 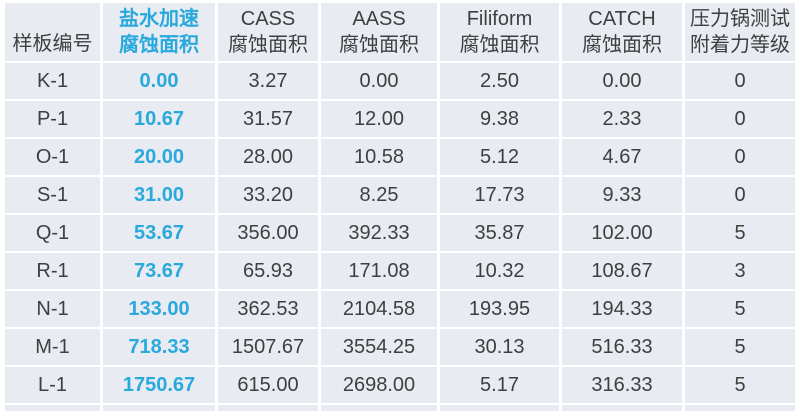 What do you see at coordinates (379, 119) in the screenshot?
I see `cell-aass: 12.00` at bounding box center [379, 119].